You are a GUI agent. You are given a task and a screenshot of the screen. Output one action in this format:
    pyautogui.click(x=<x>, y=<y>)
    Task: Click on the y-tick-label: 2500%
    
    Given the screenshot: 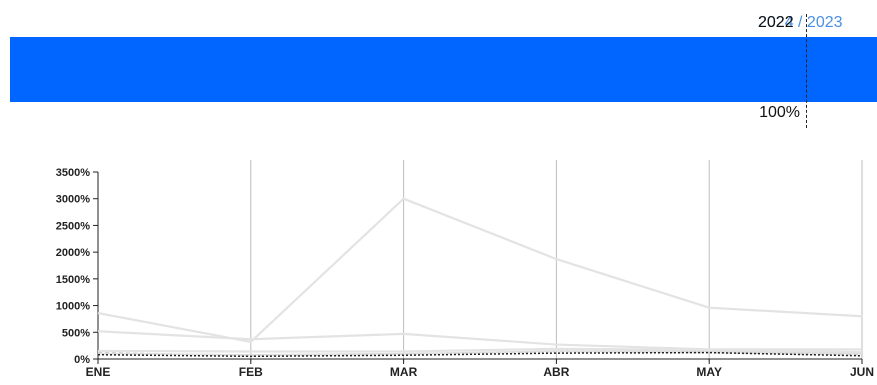 What is the action you would take?
    pyautogui.click(x=73, y=226)
    